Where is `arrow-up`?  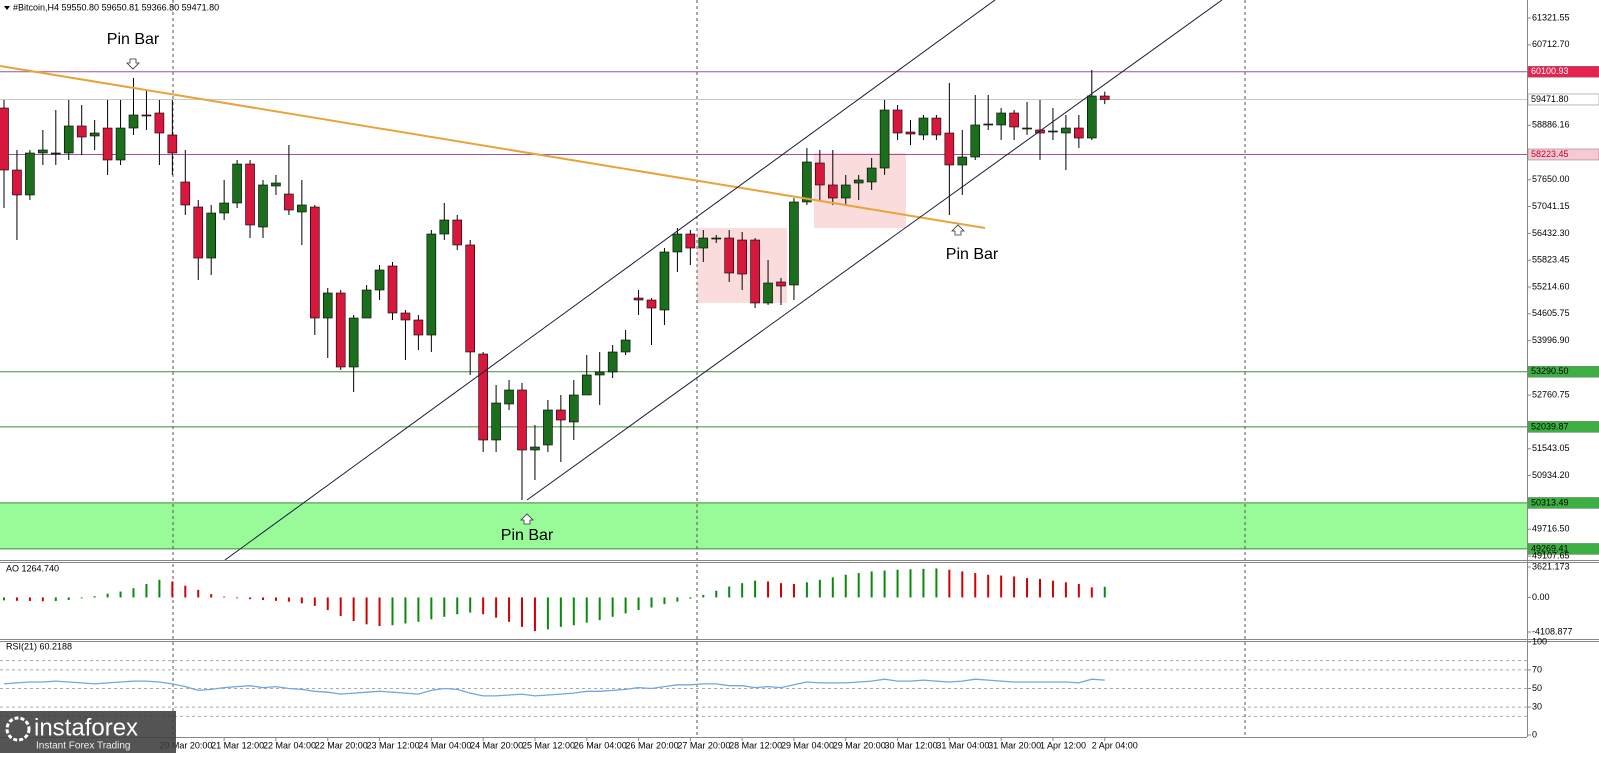
arrow-up is located at coordinates (527, 519).